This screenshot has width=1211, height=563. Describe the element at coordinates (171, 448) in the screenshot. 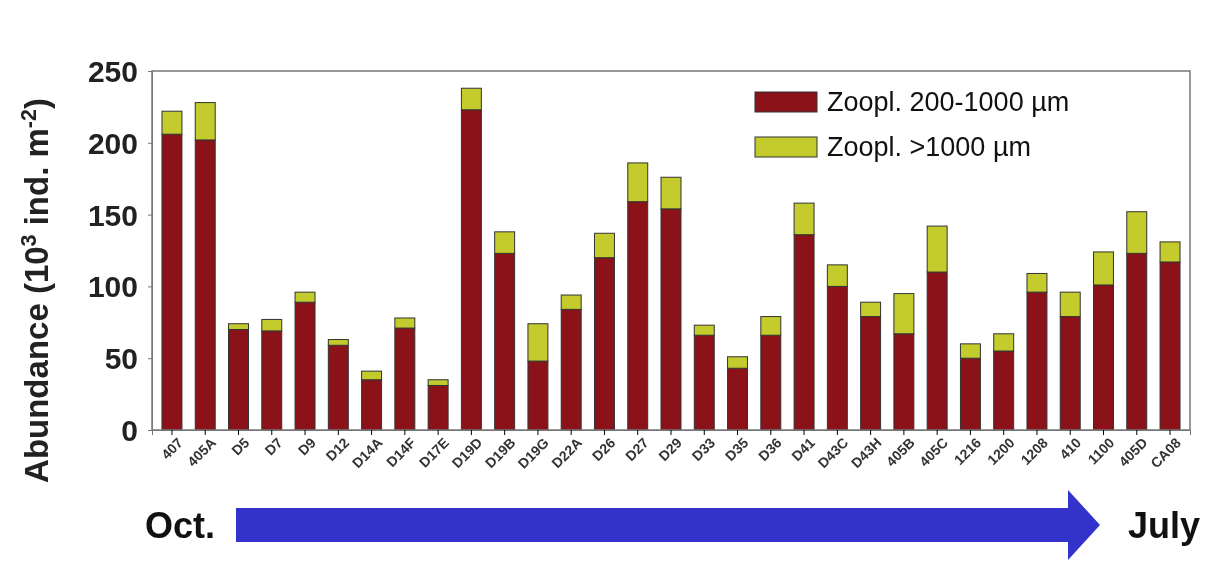

I see `x-tick-label: 407` at that location.